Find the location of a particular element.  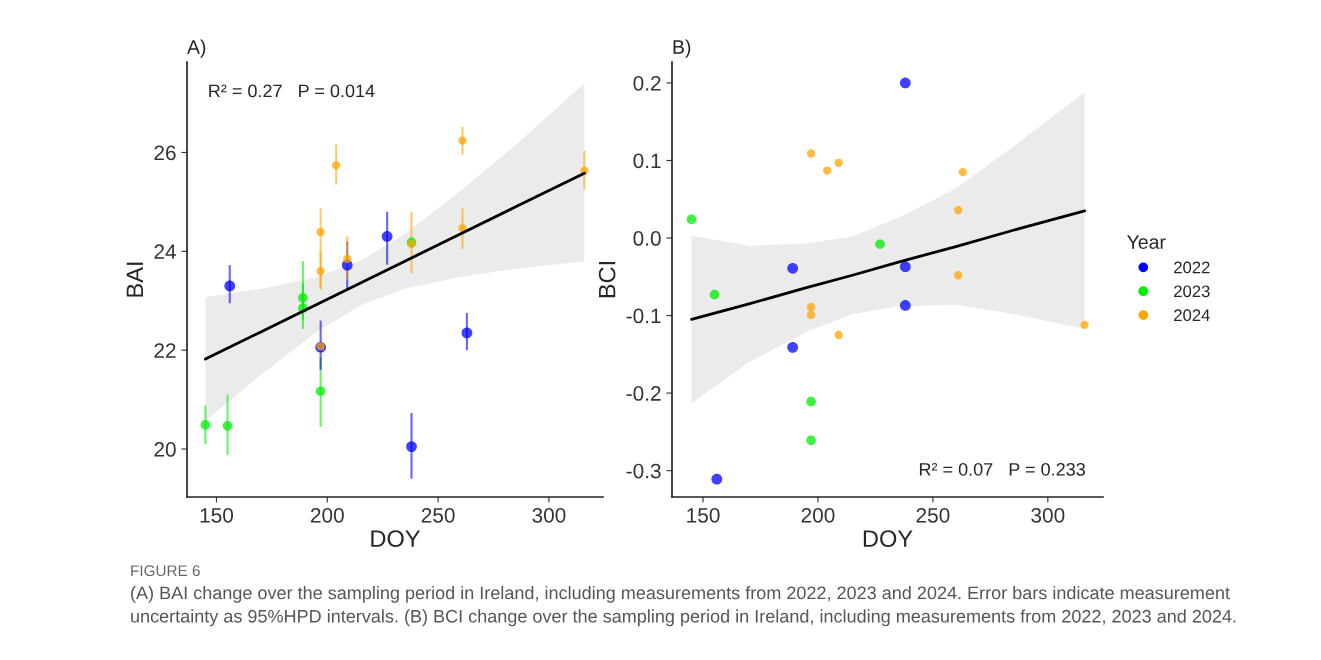

chart-title: A) is located at coordinates (196, 48).